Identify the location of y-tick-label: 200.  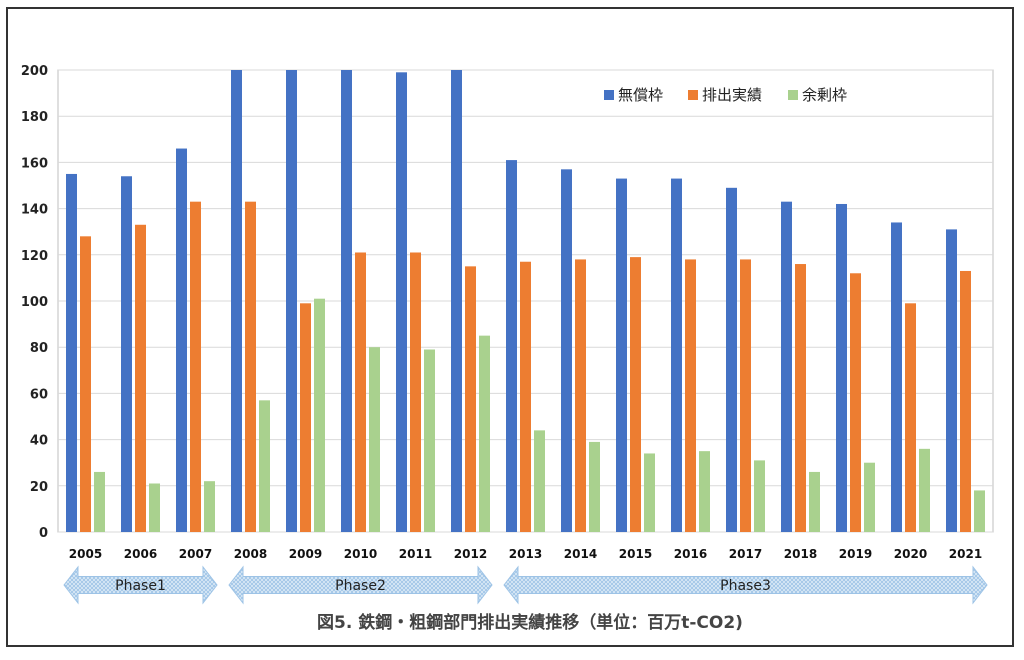
(34, 71).